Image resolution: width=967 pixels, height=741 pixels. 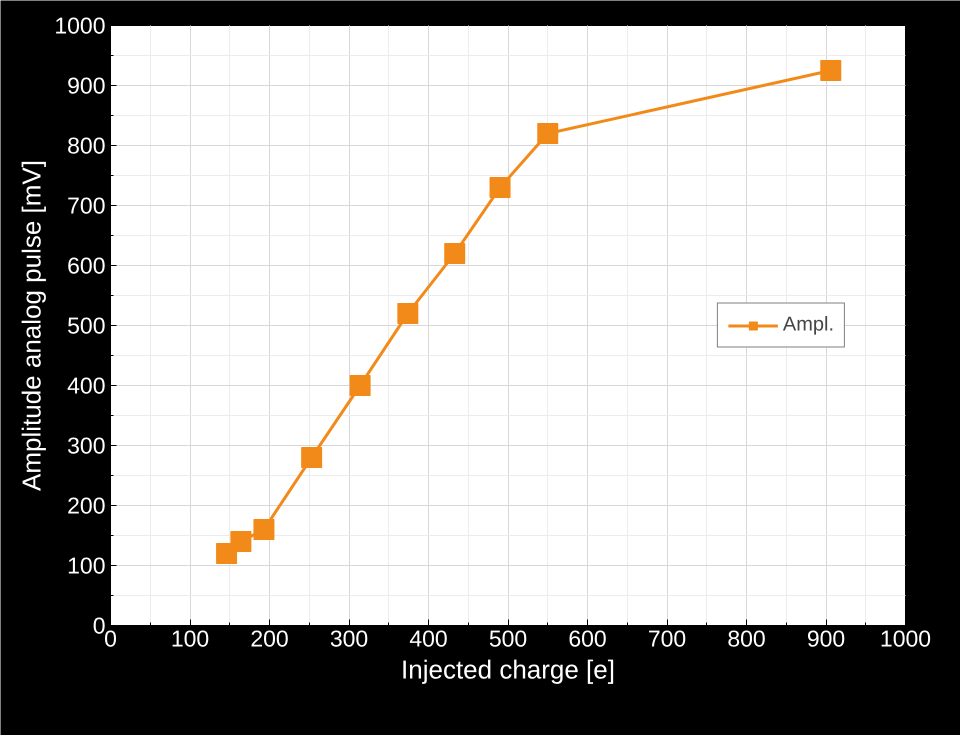 What do you see at coordinates (508, 669) in the screenshot?
I see `x-axis-title: Injected charge [e]` at bounding box center [508, 669].